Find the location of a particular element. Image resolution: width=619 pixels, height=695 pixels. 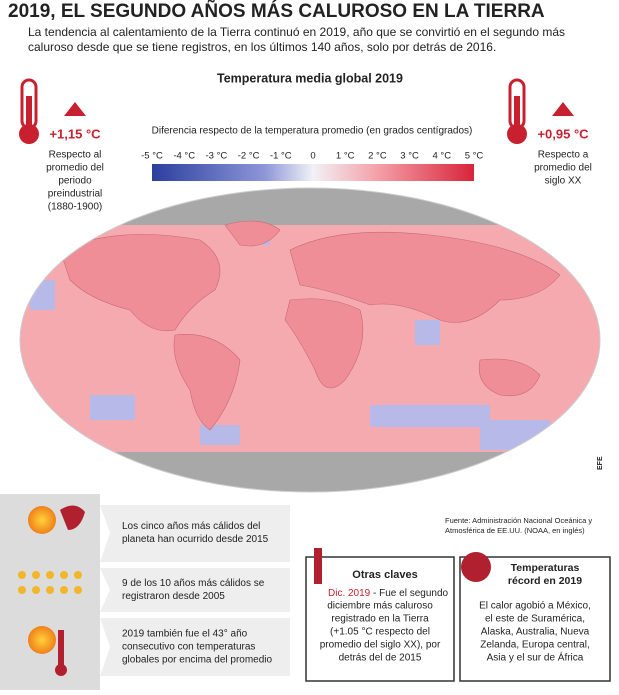

text-line: preindustrial is located at coordinates (75, 194).